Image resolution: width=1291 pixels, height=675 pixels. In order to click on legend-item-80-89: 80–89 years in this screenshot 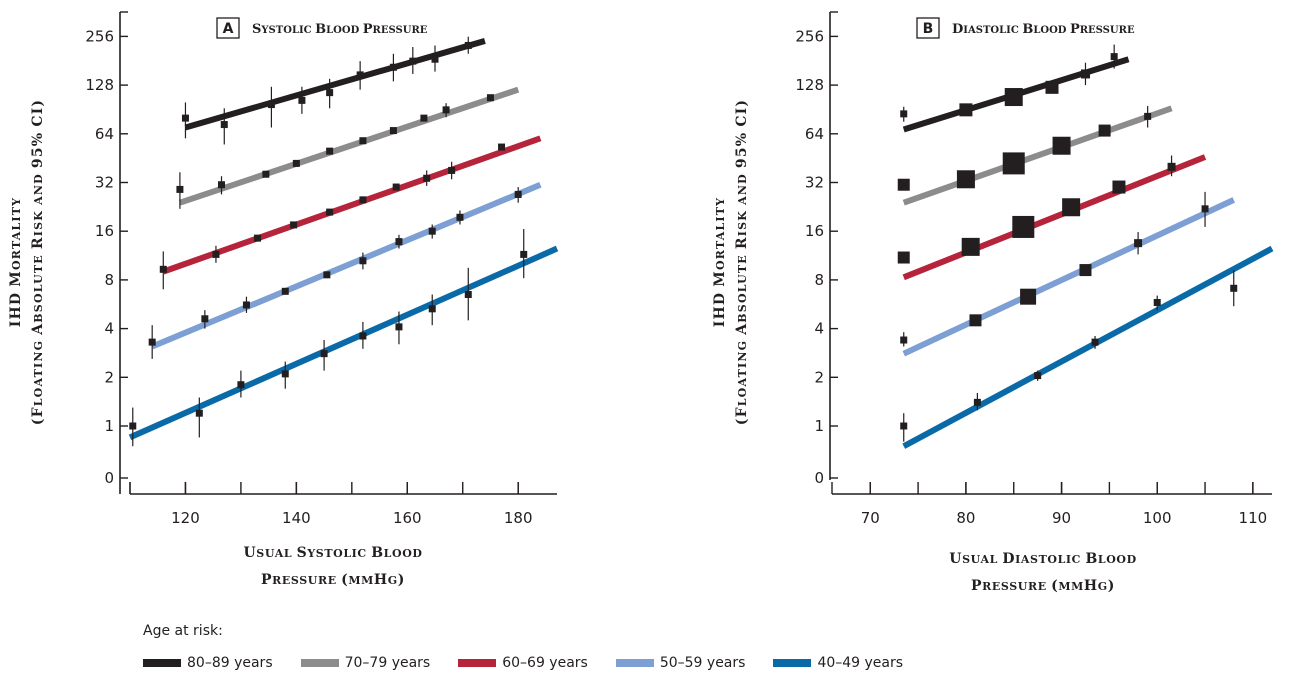, I will do `click(208, 663)`.